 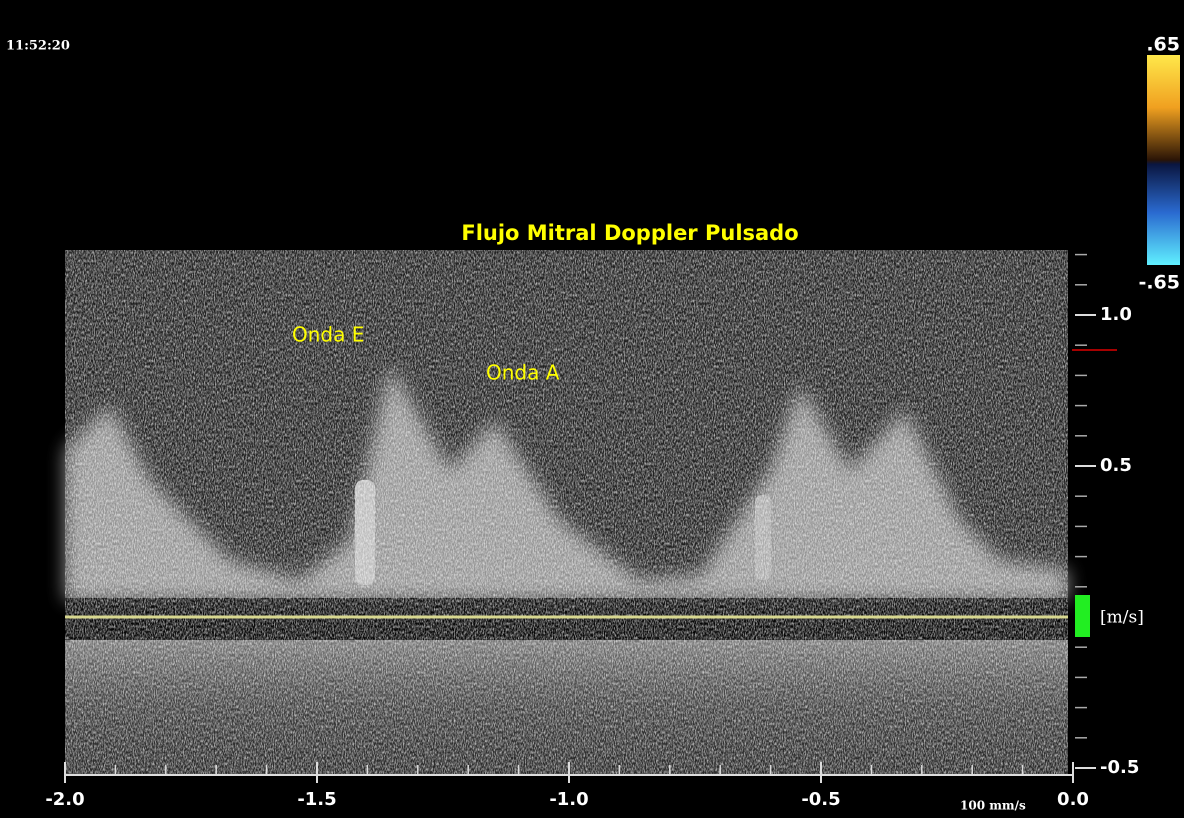 I want to click on annotation: Onda E, so click(x=328, y=335).